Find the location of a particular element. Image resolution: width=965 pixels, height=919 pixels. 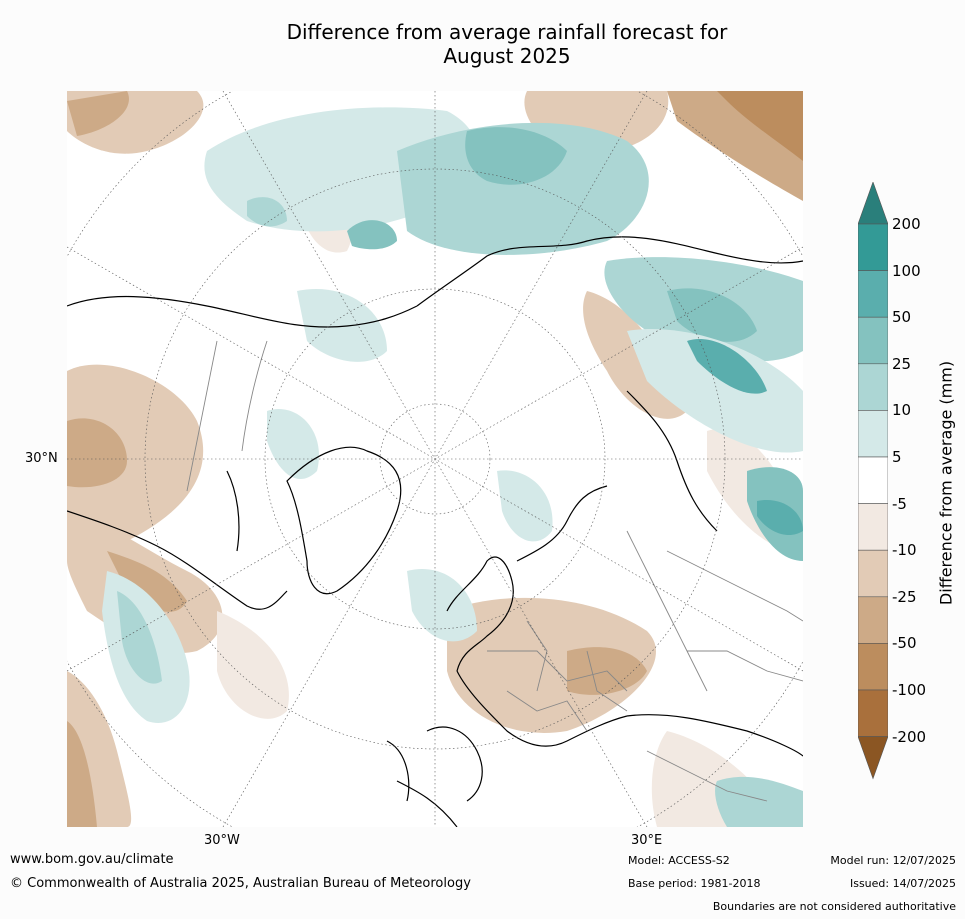

model-run-text: Model run: 12/07/2025 is located at coordinates (893, 860).